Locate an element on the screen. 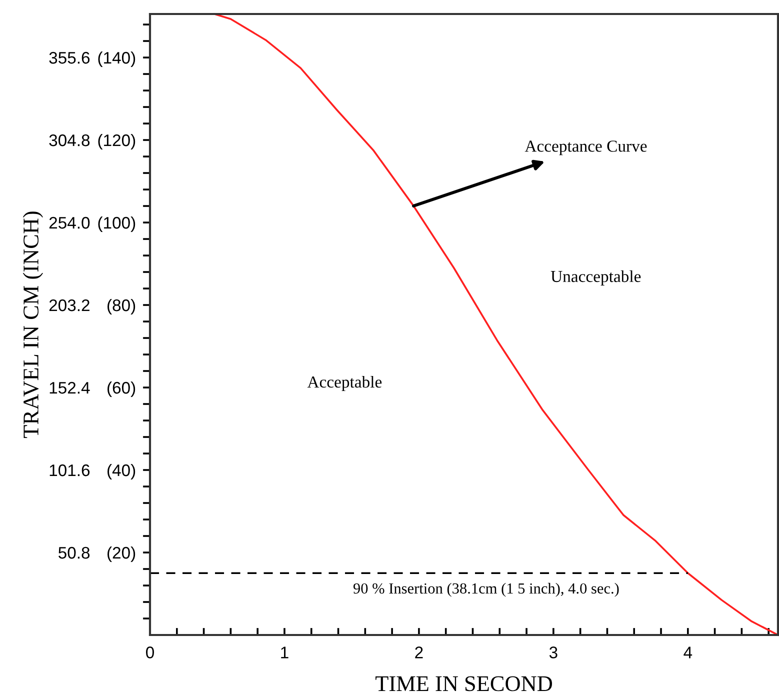 The width and height of the screenshot is (779, 697). y2-tick-label: (60) is located at coordinates (122, 389).